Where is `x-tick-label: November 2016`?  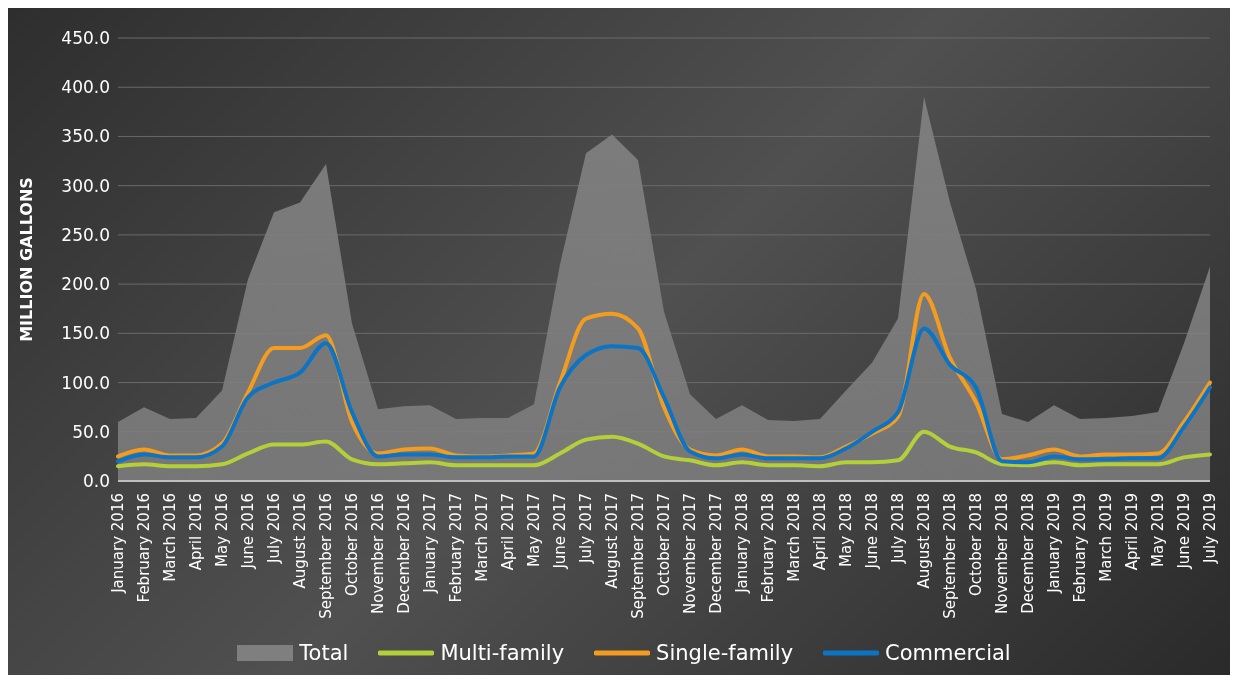
x-tick-label: November 2016 is located at coordinates (378, 553).